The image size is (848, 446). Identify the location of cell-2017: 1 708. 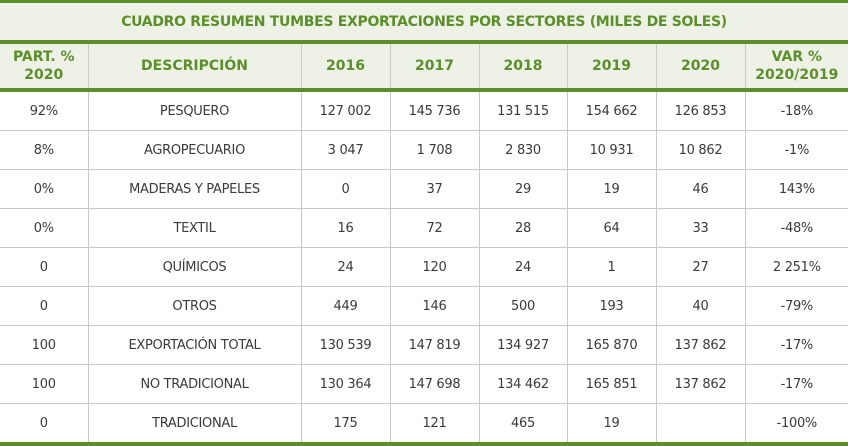
(434, 150).